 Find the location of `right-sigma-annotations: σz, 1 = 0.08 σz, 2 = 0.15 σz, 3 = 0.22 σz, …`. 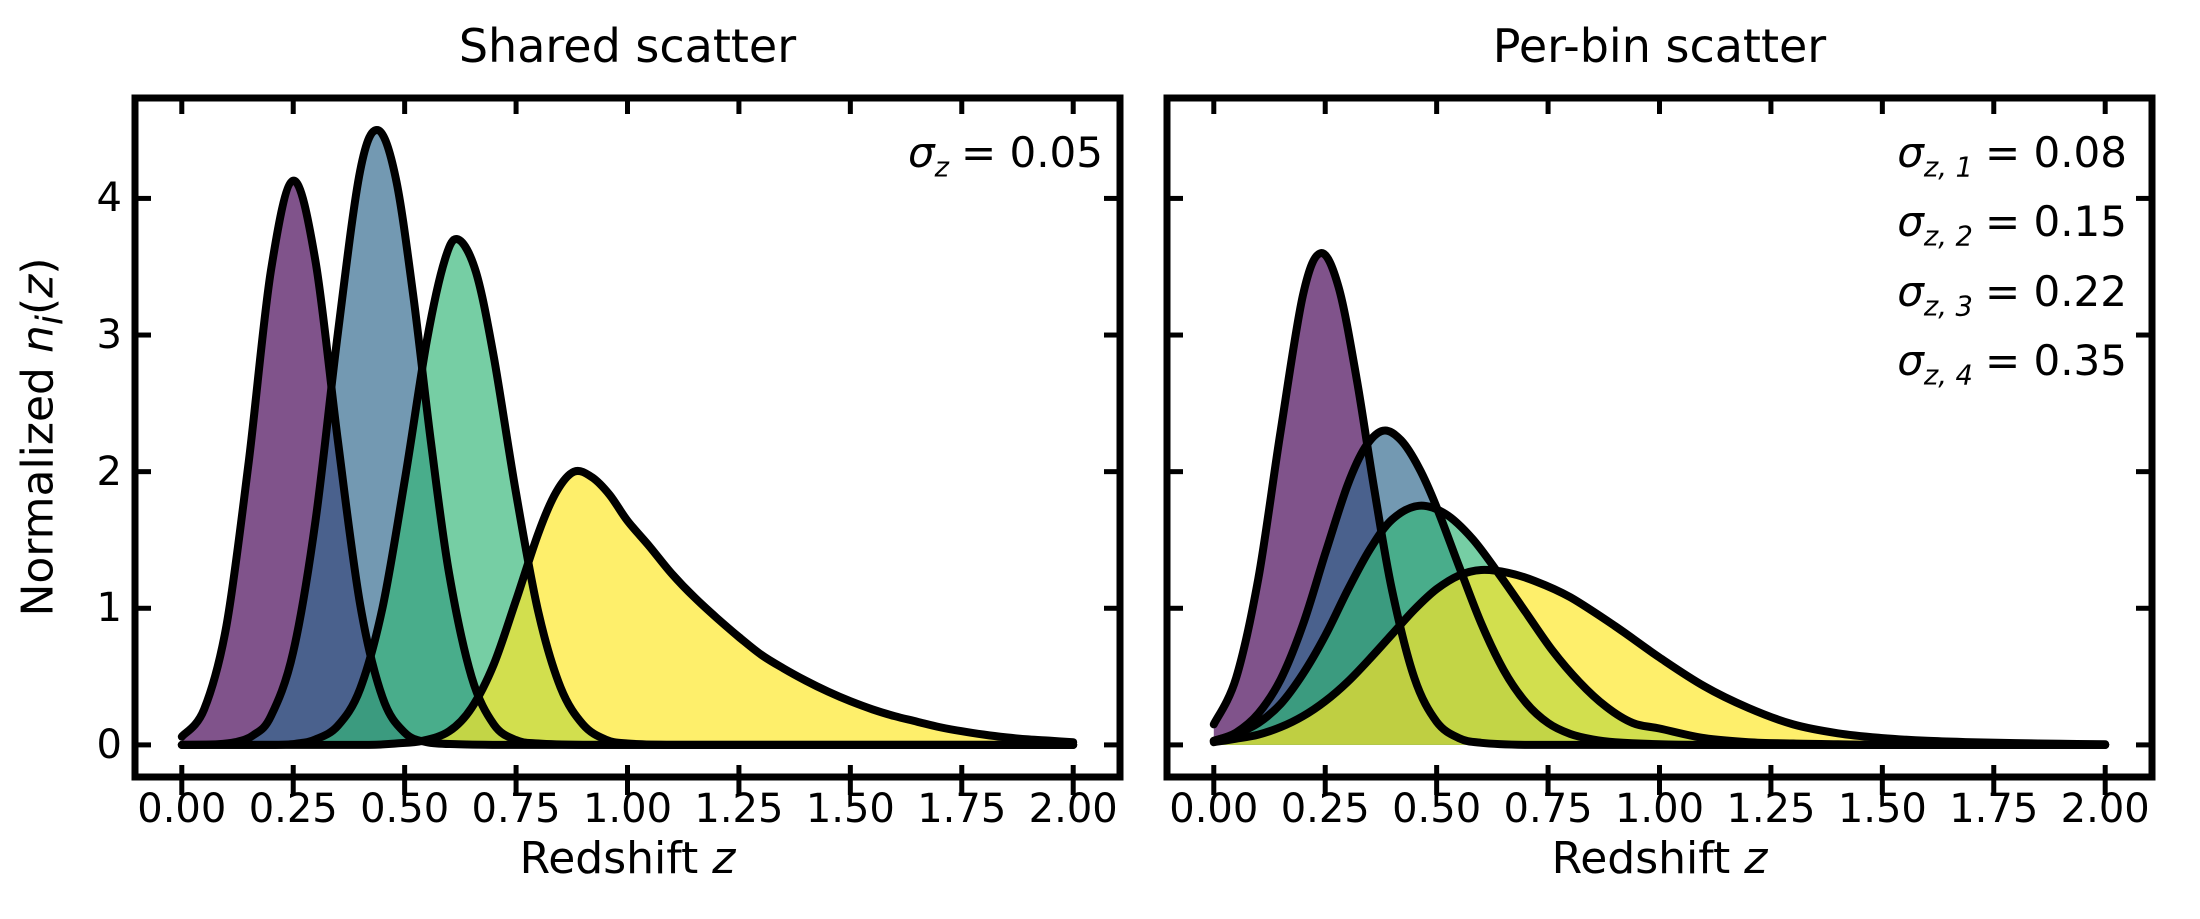

right-sigma-annotations: σz, 1 = 0.08 σz, 2 = 0.15 σz, 3 = 0.22 σz, … is located at coordinates (2012, 265).